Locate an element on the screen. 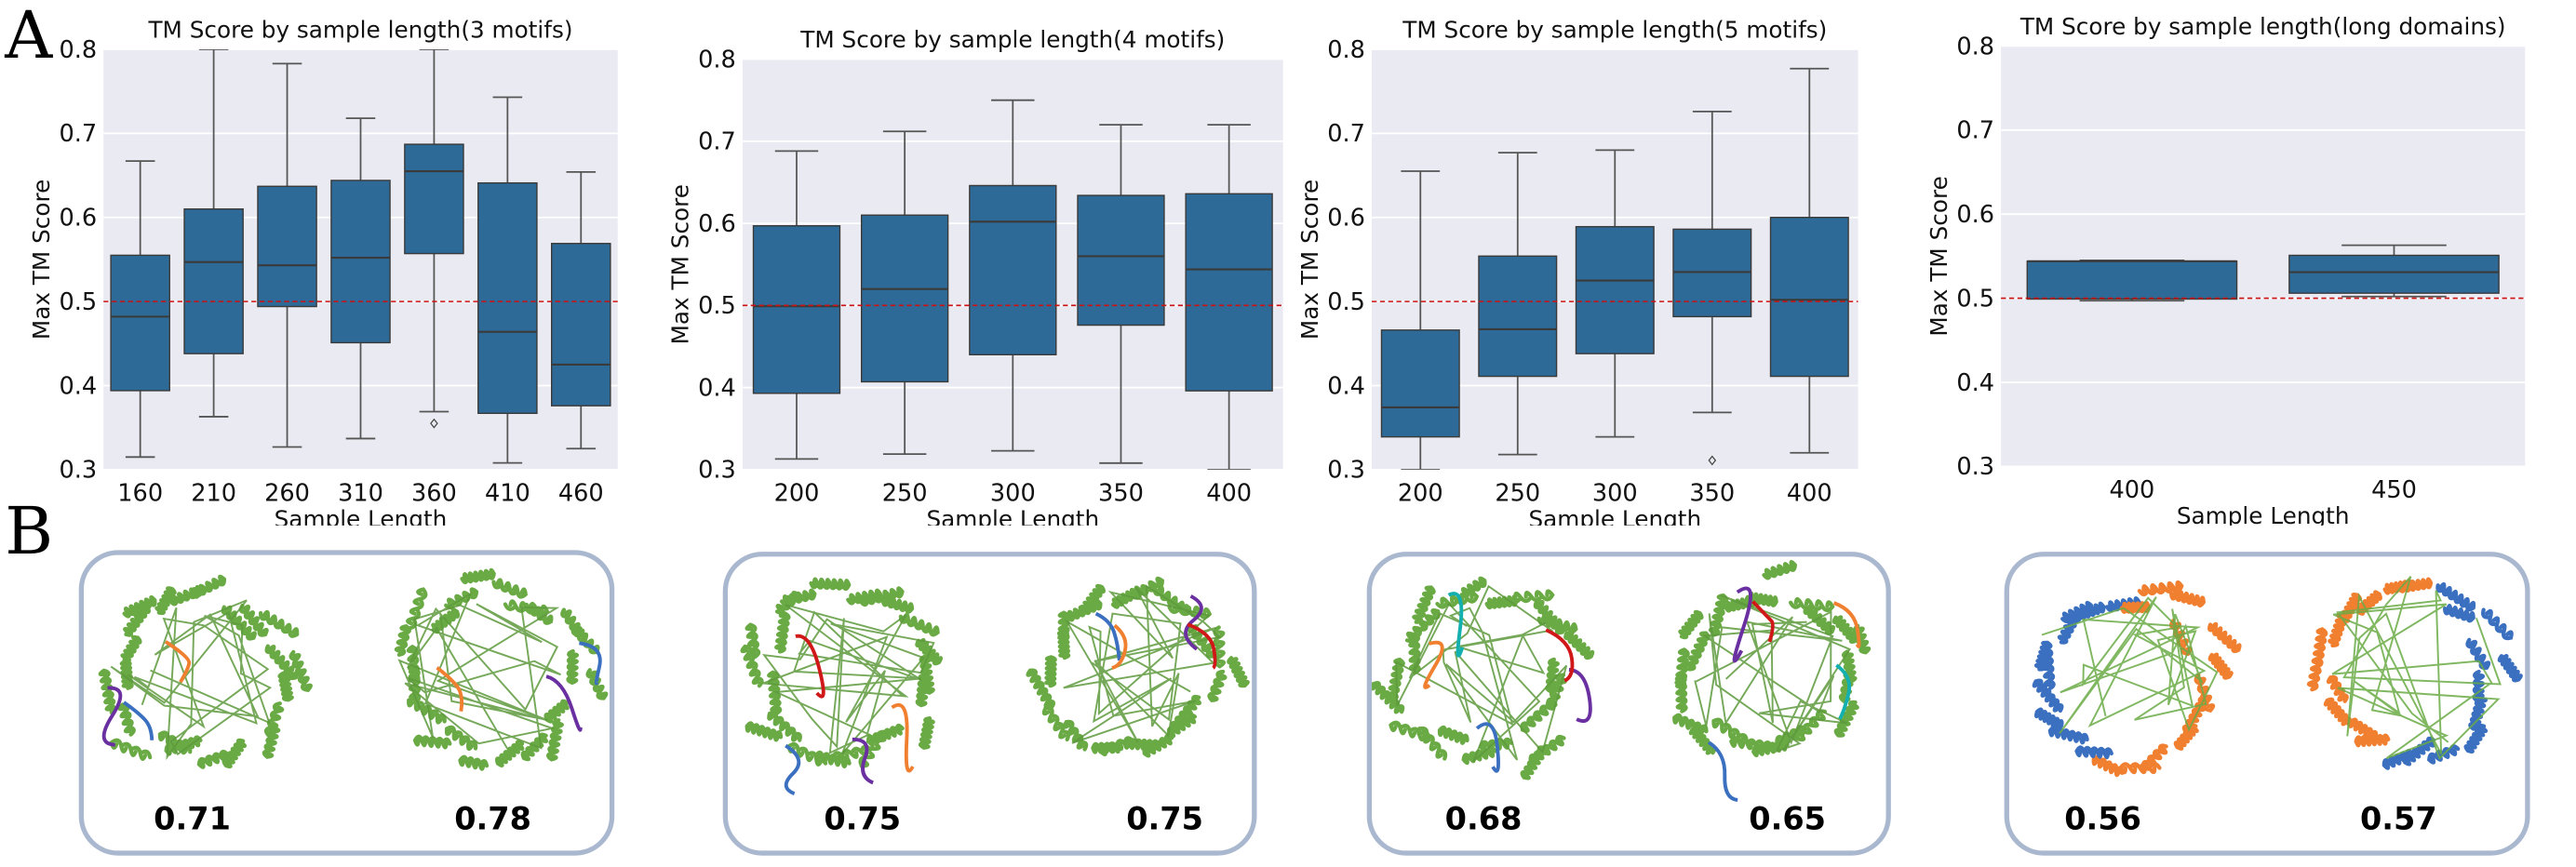 The width and height of the screenshot is (2576, 867). x-tick-label: 450 is located at coordinates (2394, 490).